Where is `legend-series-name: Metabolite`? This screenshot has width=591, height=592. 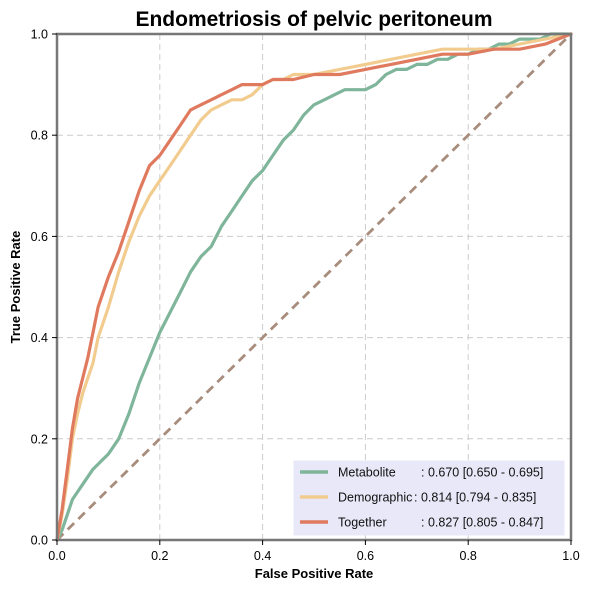
legend-series-name: Metabolite is located at coordinates (367, 473).